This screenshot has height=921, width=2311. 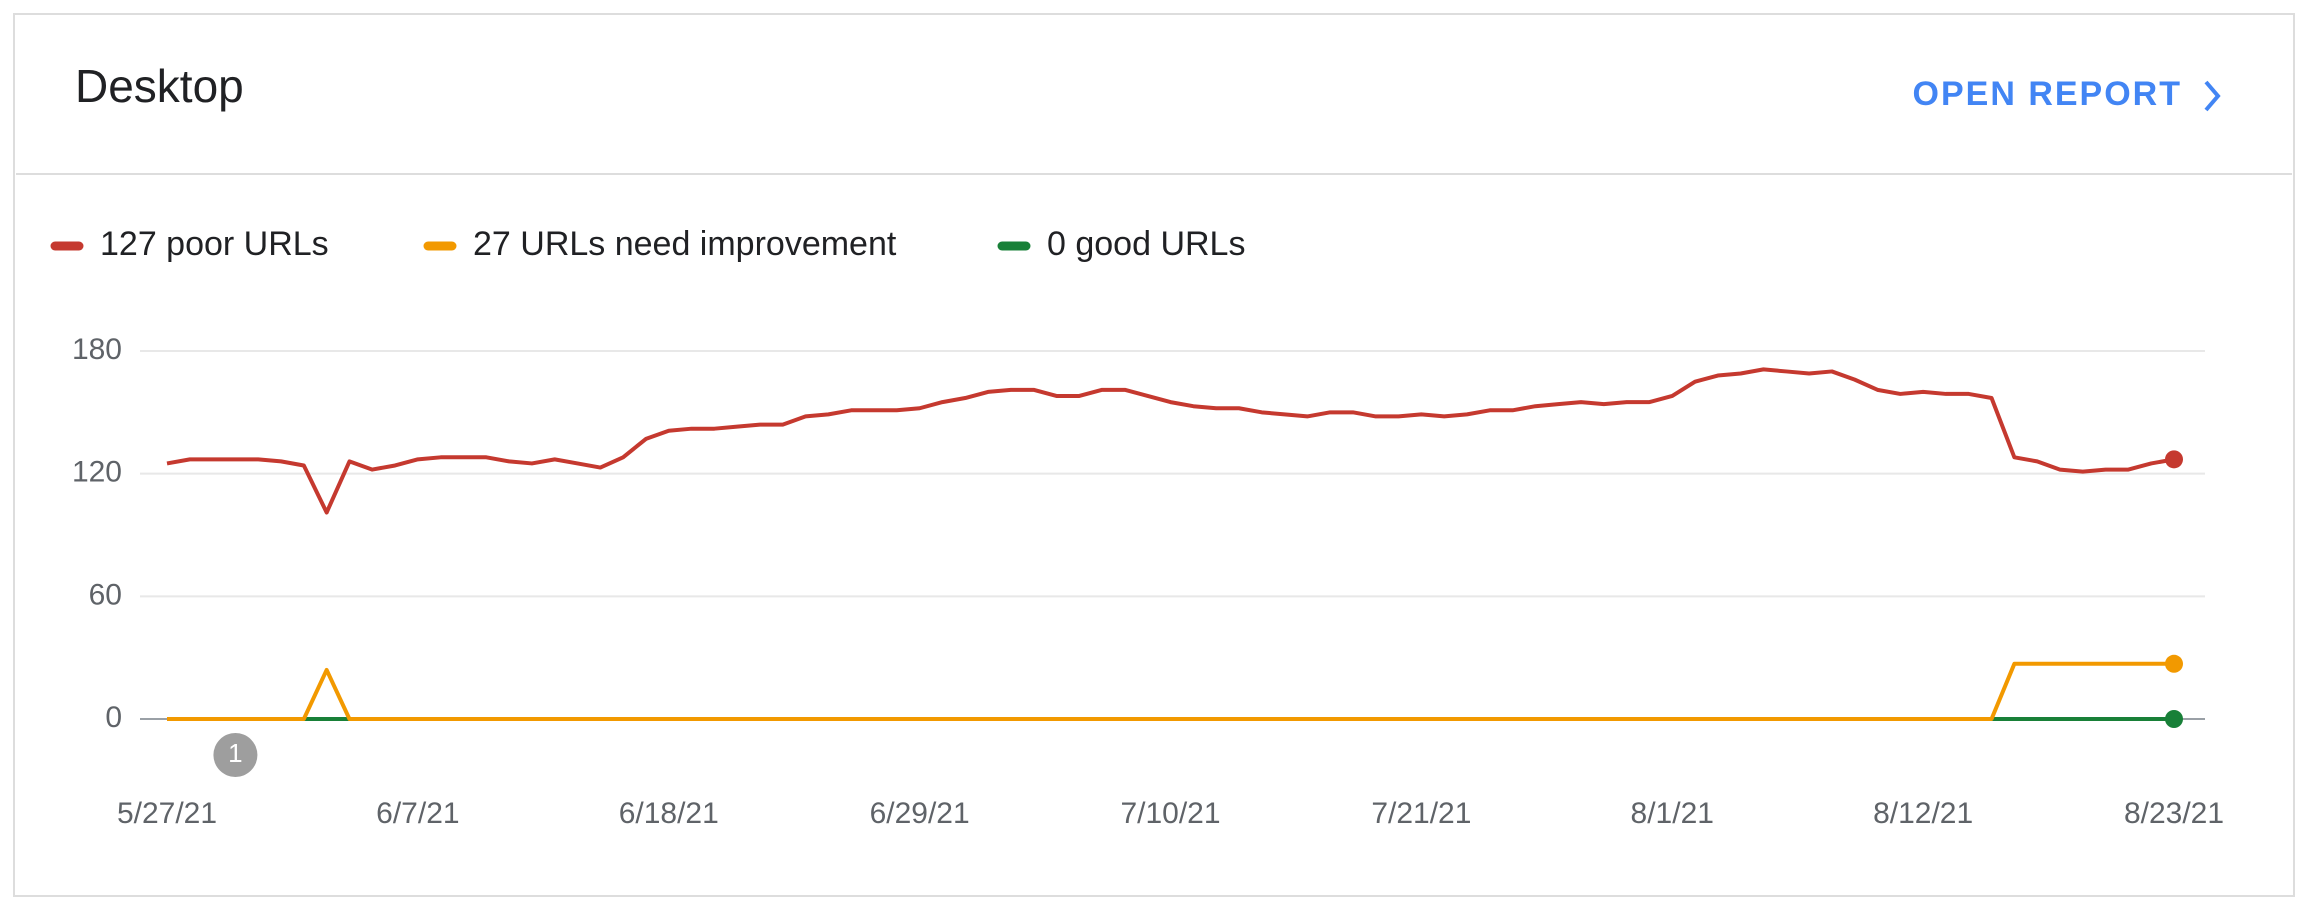 What do you see at coordinates (214, 244) in the screenshot?
I see `legend-label: 127 poor URLs` at bounding box center [214, 244].